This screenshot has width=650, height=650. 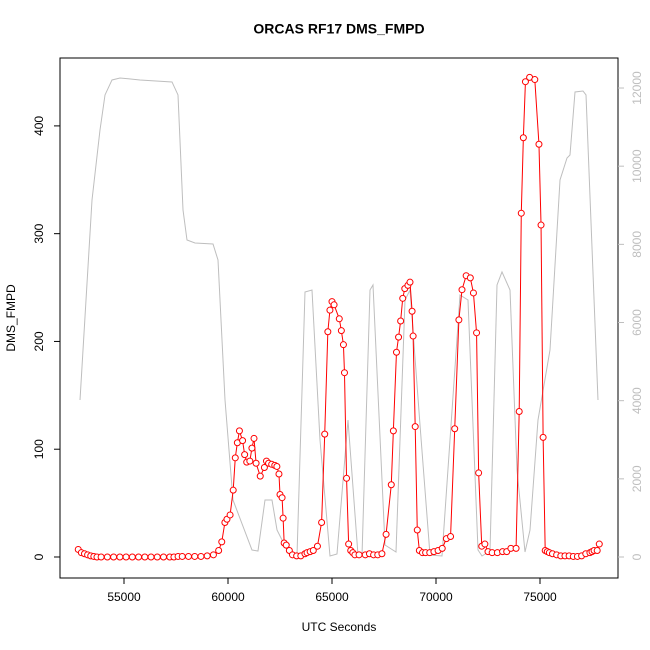 I want to click on x-tick-label: 60000, so click(x=228, y=597).